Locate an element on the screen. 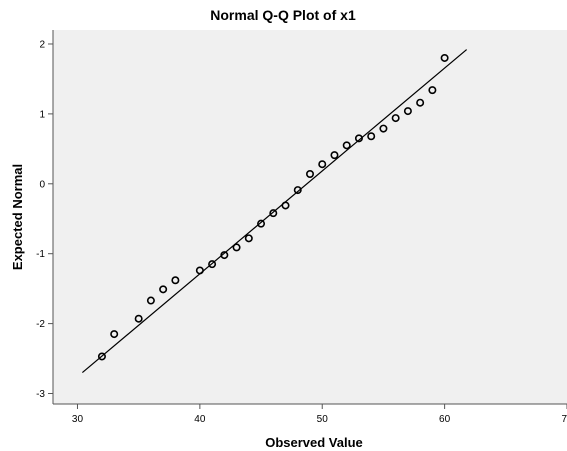 The height and width of the screenshot is (451, 567). x-tick-label: 50 is located at coordinates (323, 419).